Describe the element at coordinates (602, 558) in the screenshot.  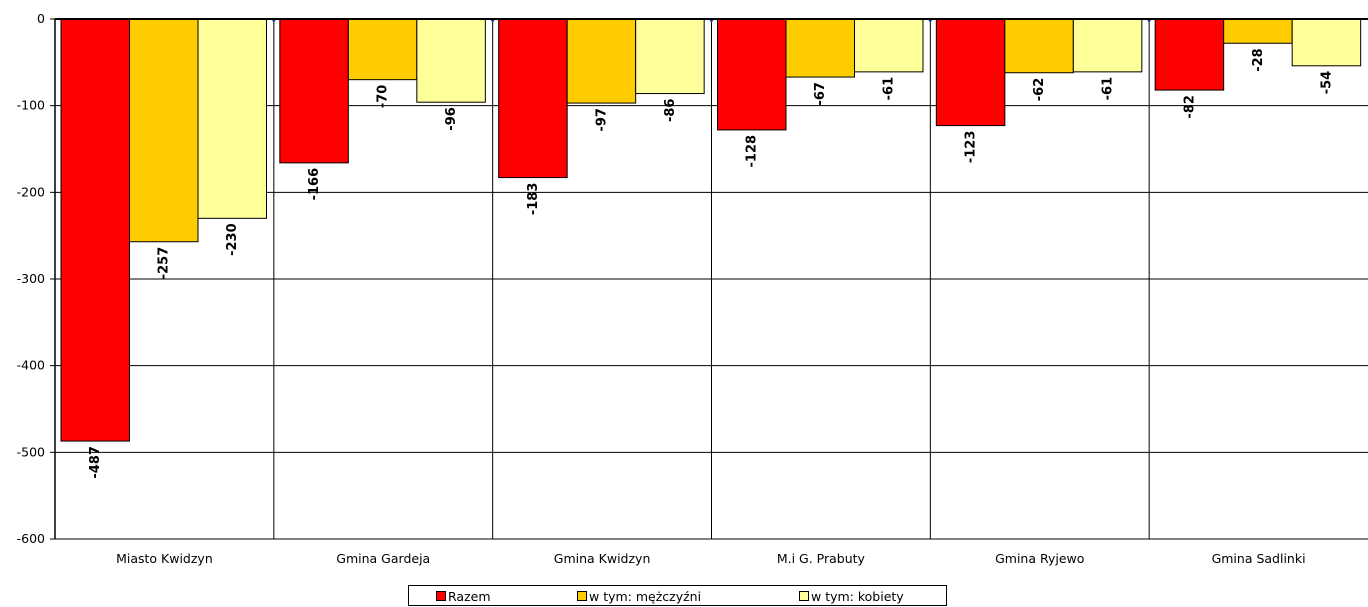
I see `category-label: Gmina Kwidzyn` at that location.